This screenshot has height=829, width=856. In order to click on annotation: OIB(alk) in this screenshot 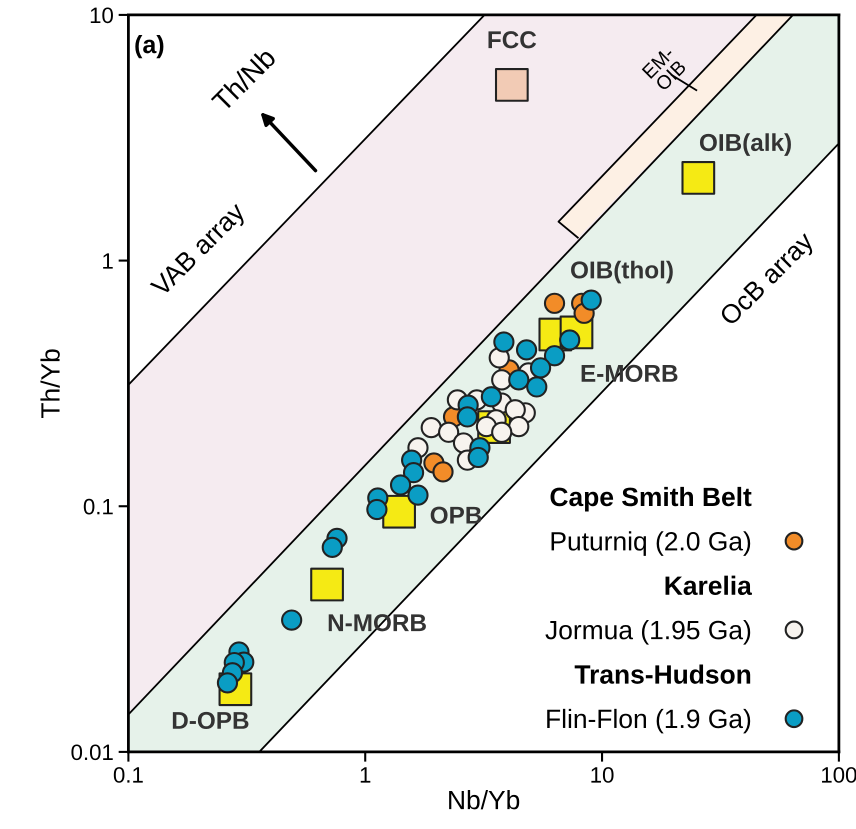, I will do `click(745, 144)`.